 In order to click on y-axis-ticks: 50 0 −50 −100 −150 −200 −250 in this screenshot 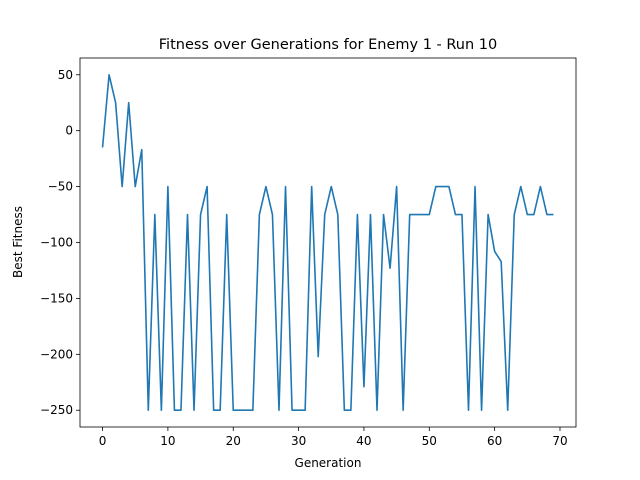, I will do `click(60, 242)`.